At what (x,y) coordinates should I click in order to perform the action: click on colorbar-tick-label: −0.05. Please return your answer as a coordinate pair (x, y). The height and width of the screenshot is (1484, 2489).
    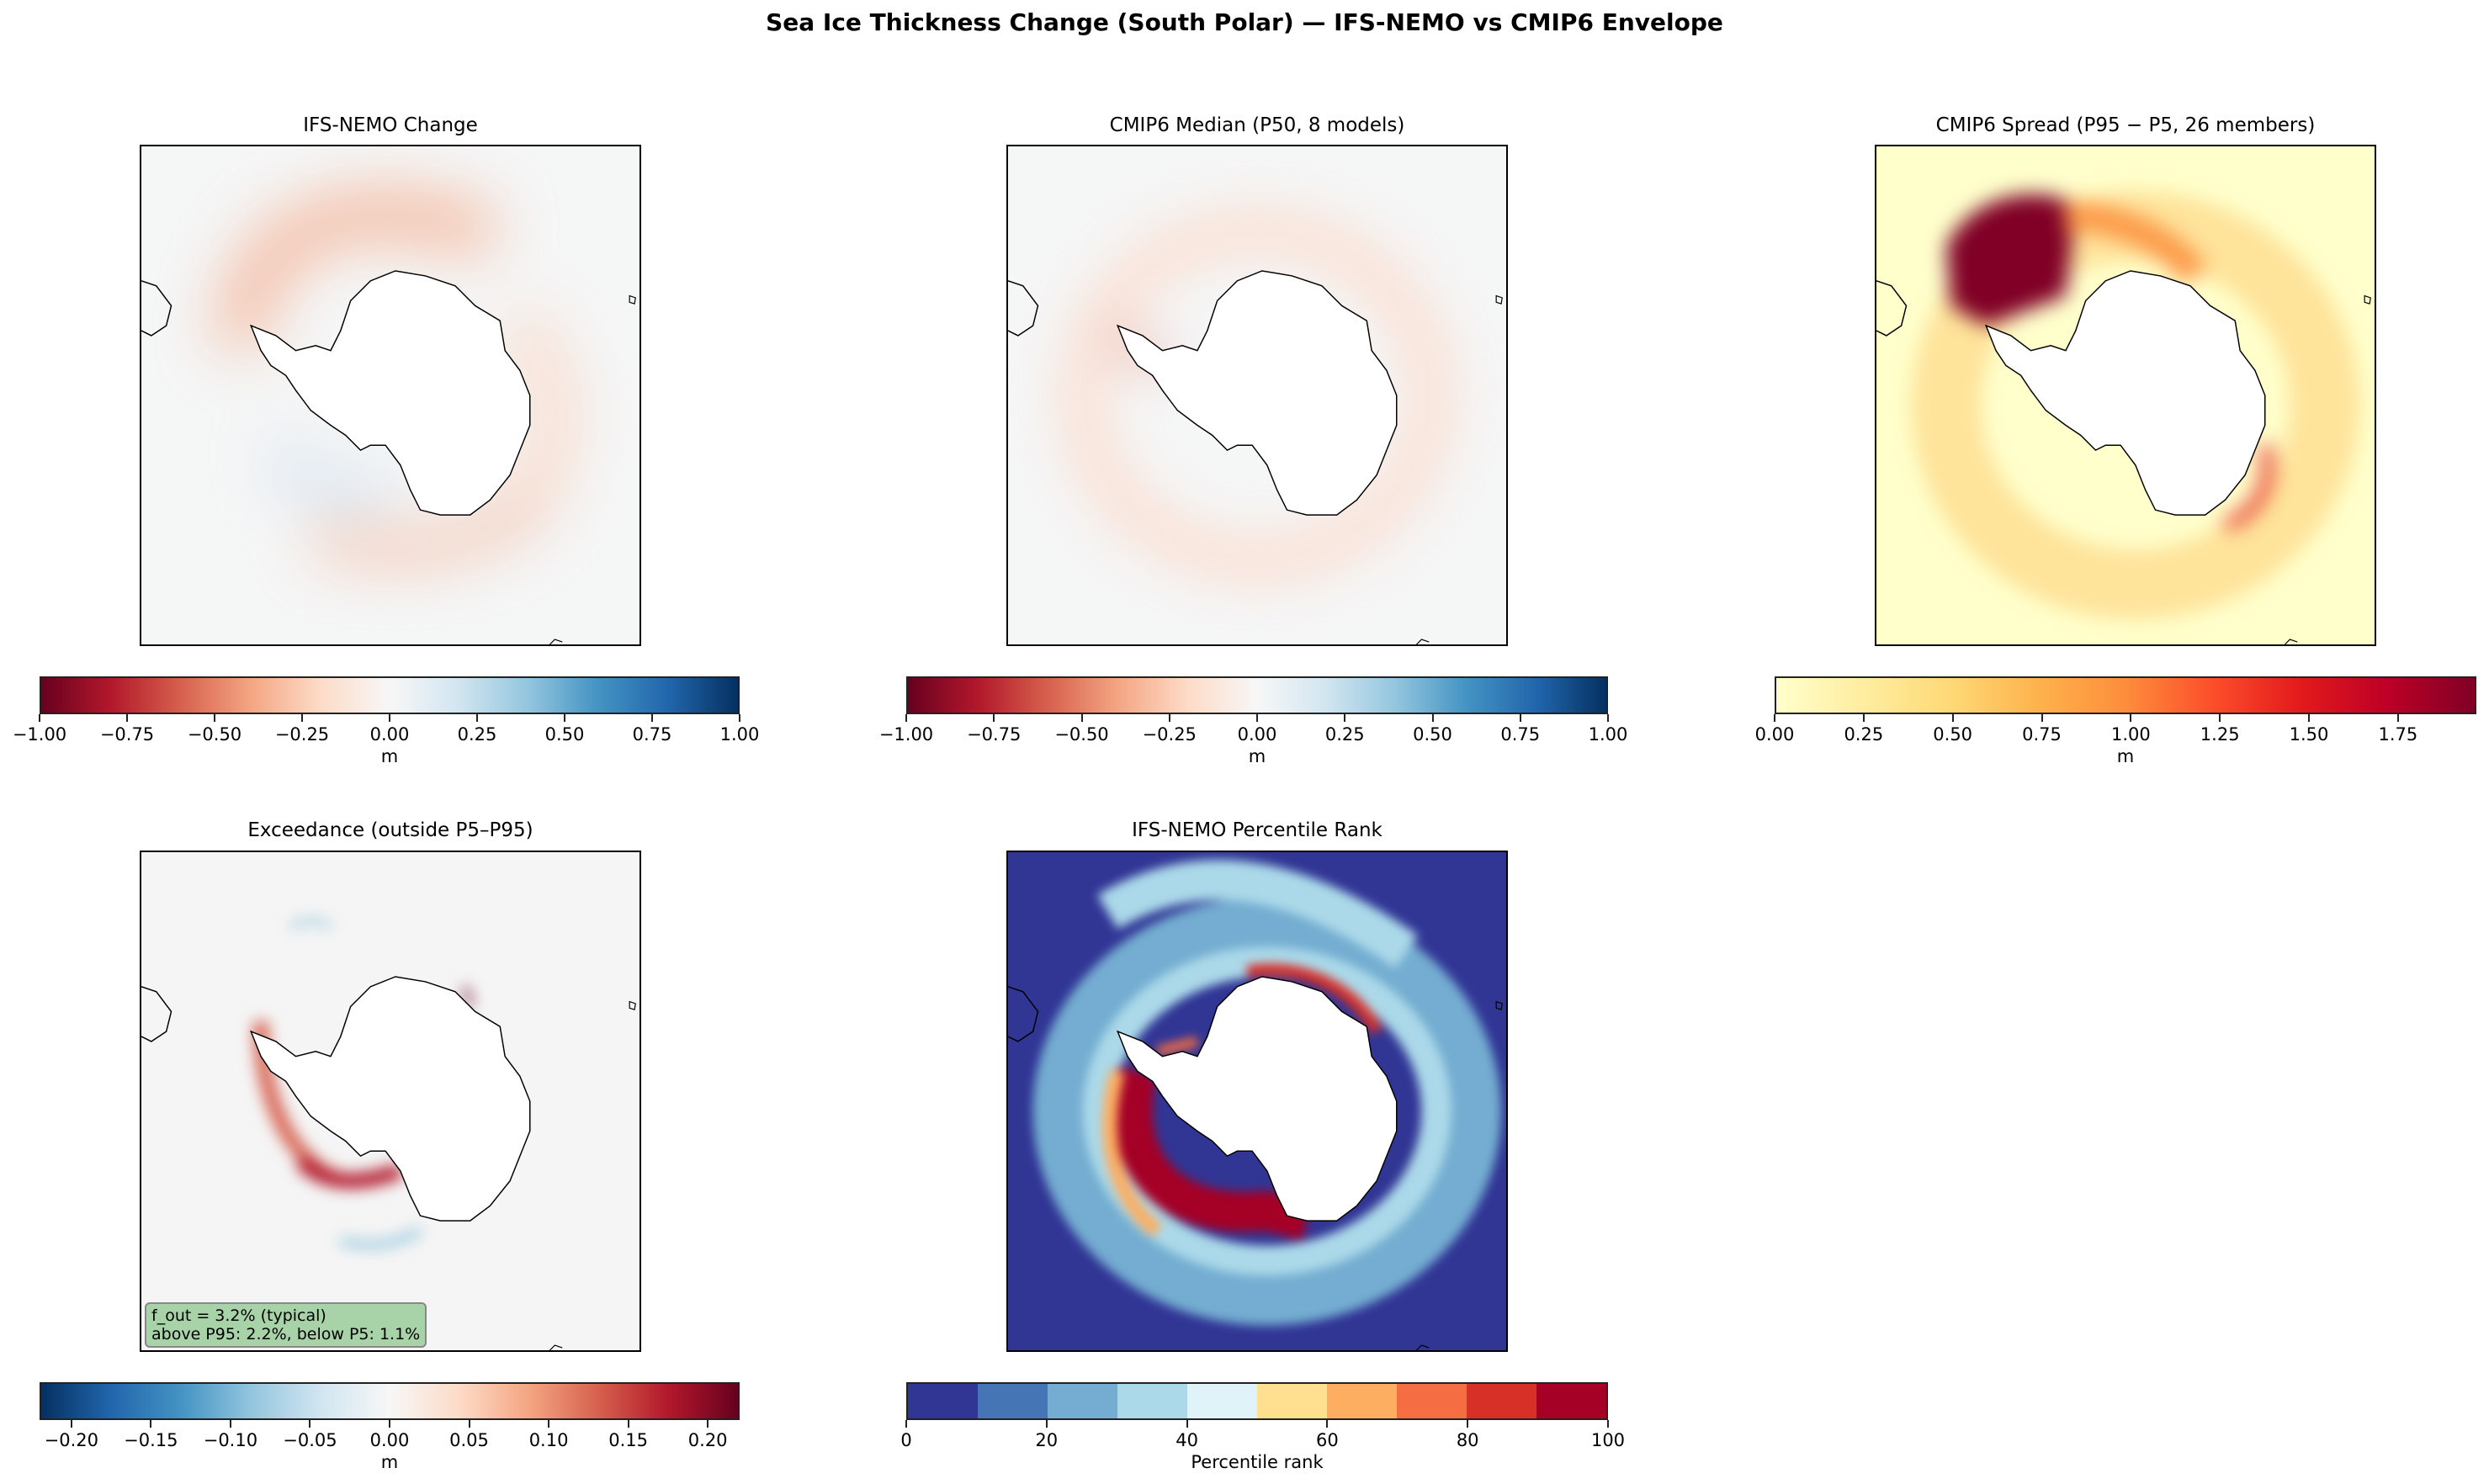
    Looking at the image, I should click on (310, 1440).